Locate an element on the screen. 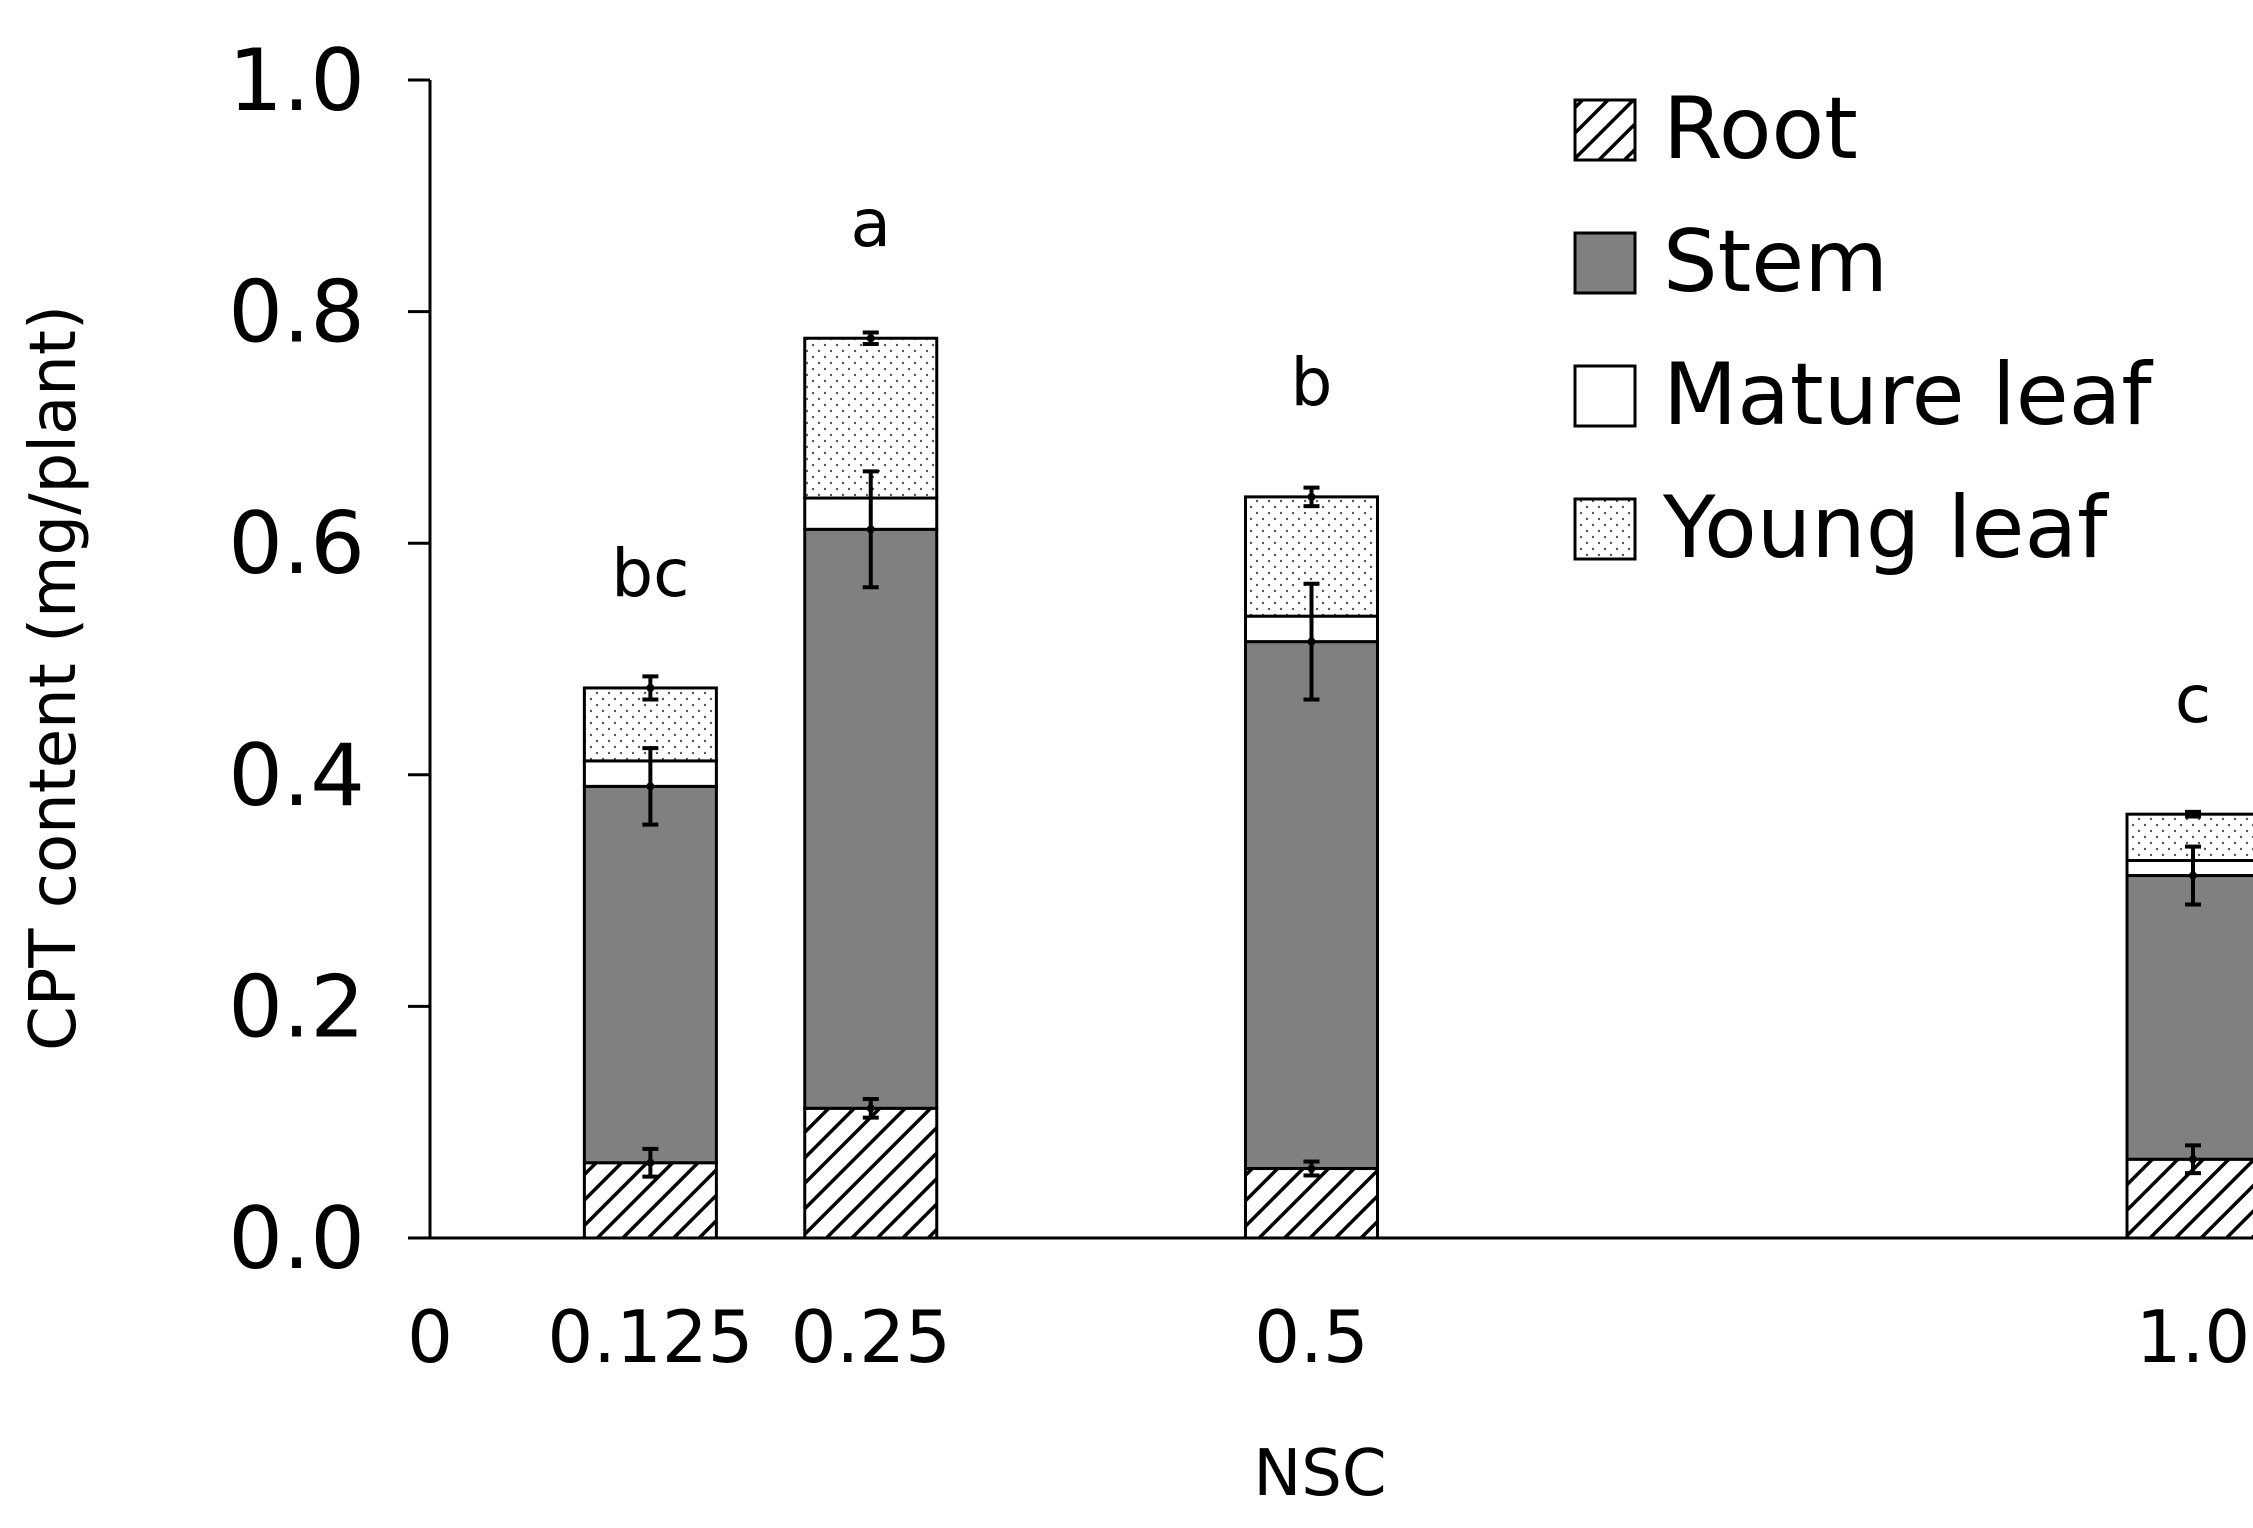  x-tick-label: 0 is located at coordinates (430, 1337).